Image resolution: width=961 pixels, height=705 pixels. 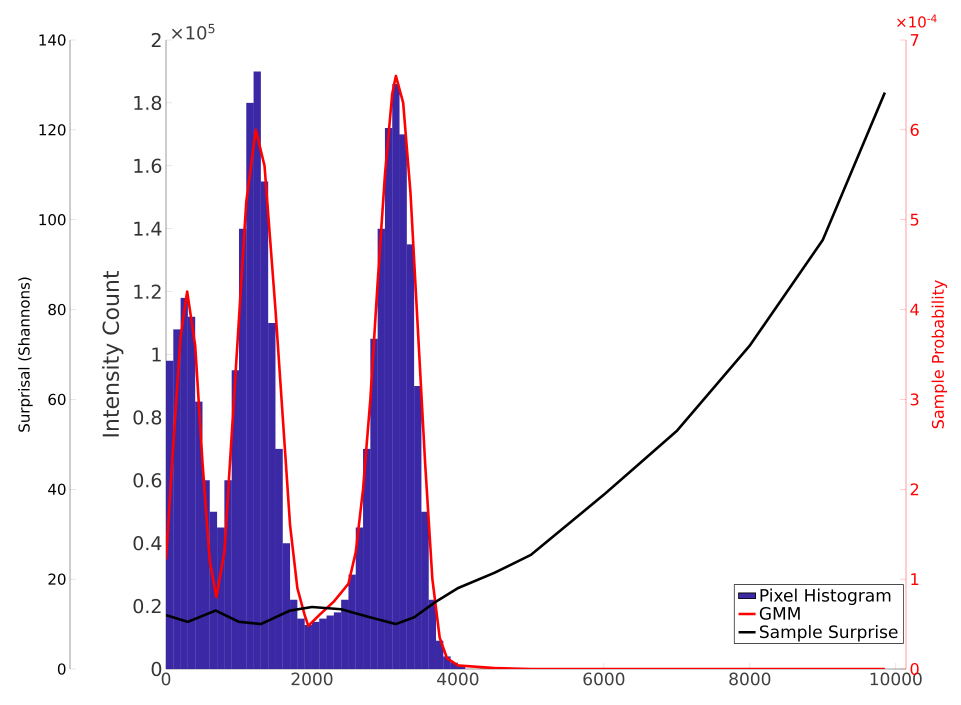 What do you see at coordinates (52, 130) in the screenshot?
I see `y3-tick-label: 120` at bounding box center [52, 130].